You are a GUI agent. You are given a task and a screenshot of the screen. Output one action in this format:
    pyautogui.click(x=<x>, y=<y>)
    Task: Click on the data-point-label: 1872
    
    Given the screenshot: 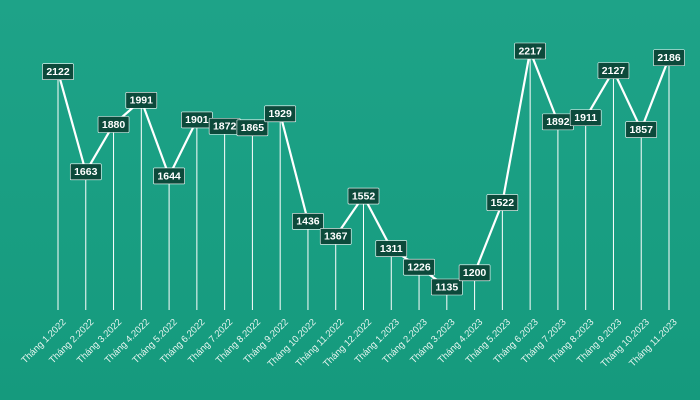 What is the action you would take?
    pyautogui.click(x=224, y=126)
    